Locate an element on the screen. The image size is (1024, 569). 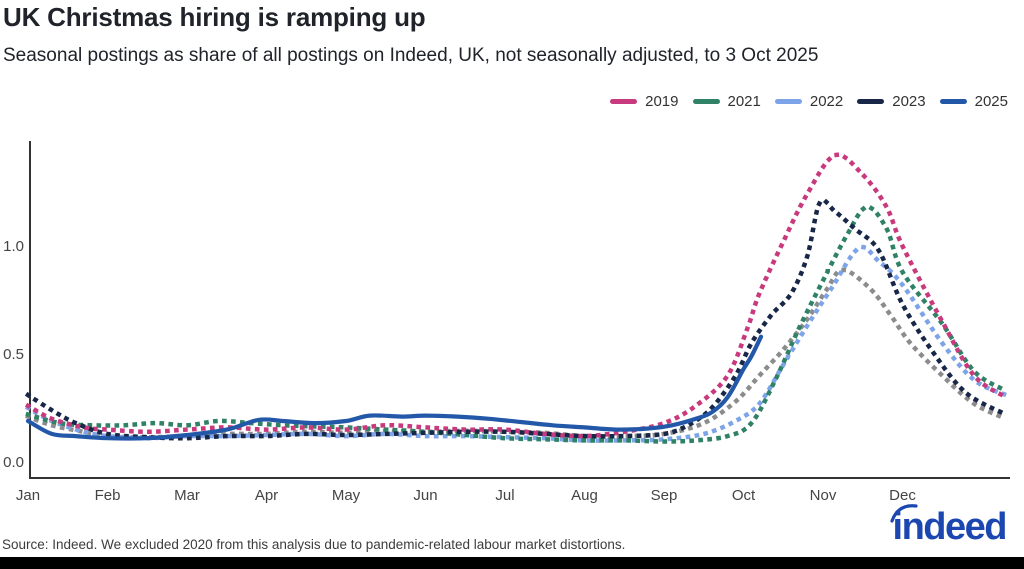
indeed-logo-text: indeed is located at coordinates (950, 527).